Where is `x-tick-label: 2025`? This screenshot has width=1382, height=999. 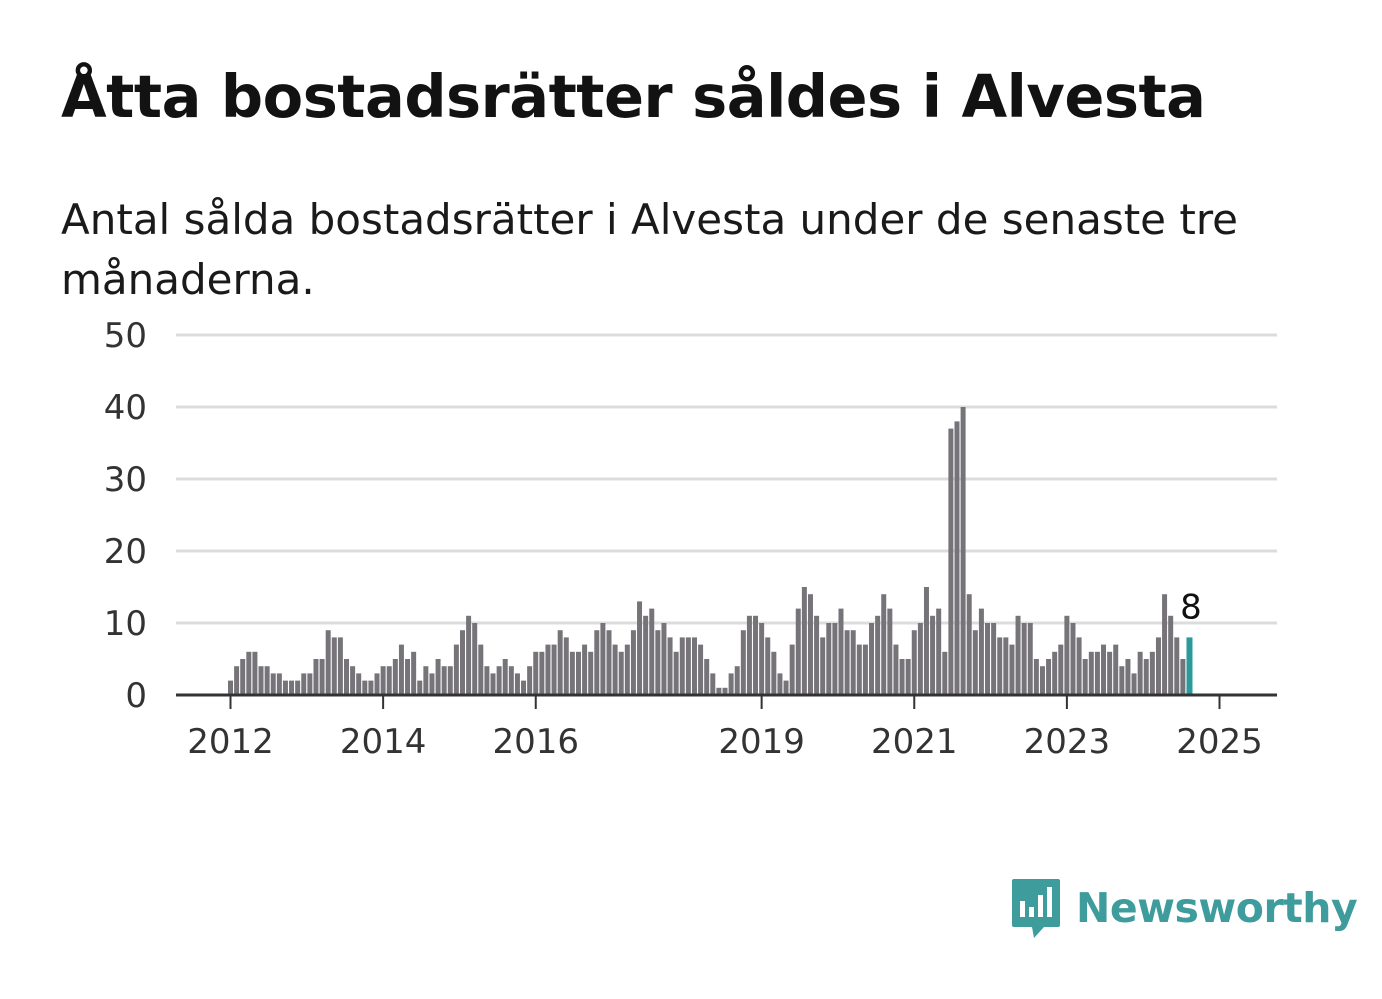 x-tick-label: 2025 is located at coordinates (1219, 742).